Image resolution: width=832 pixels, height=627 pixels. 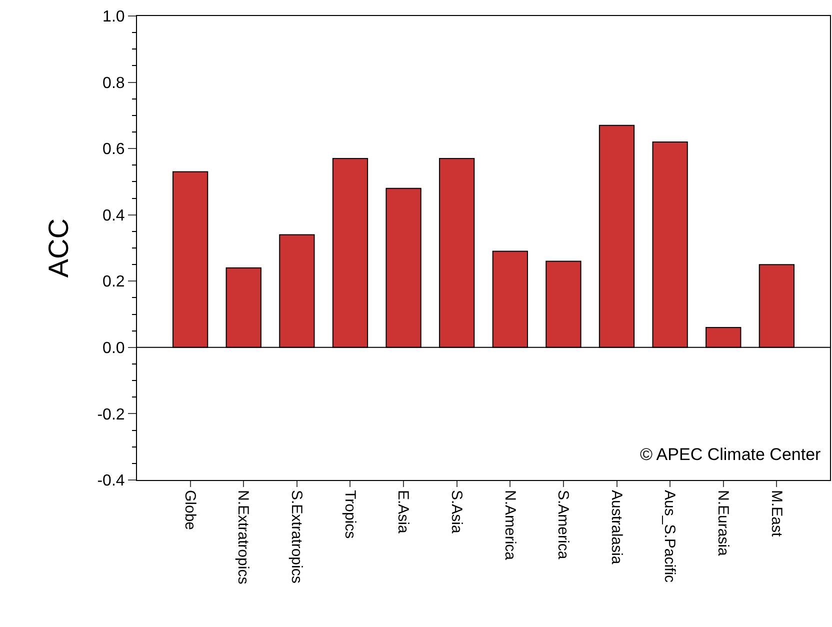 I want to click on x-tick-label: Tropics, so click(x=349, y=514).